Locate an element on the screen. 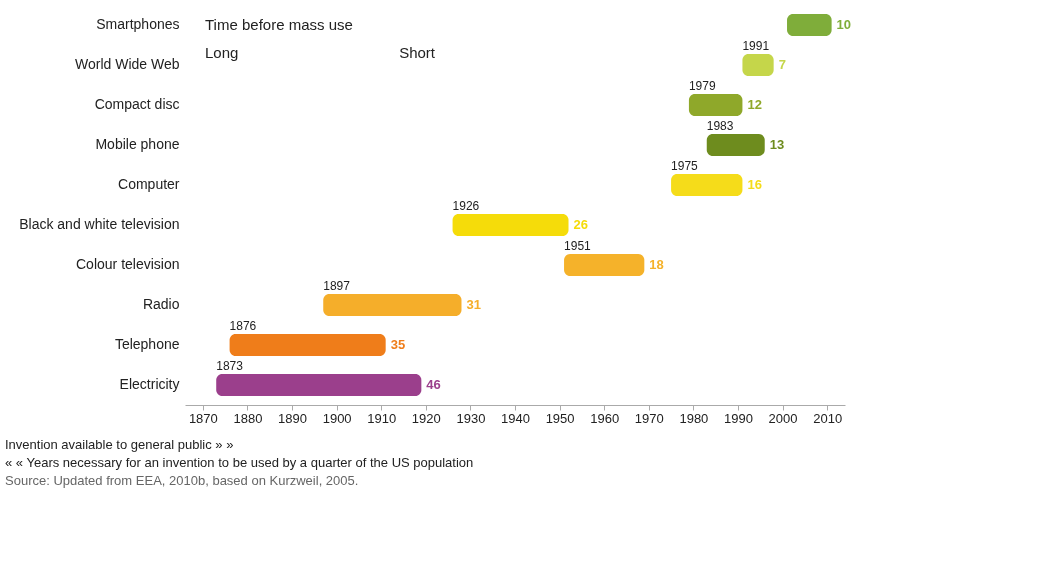 Image resolution: width=1052 pixels, height=577 pixels. annotation: 1975 is located at coordinates (685, 166).